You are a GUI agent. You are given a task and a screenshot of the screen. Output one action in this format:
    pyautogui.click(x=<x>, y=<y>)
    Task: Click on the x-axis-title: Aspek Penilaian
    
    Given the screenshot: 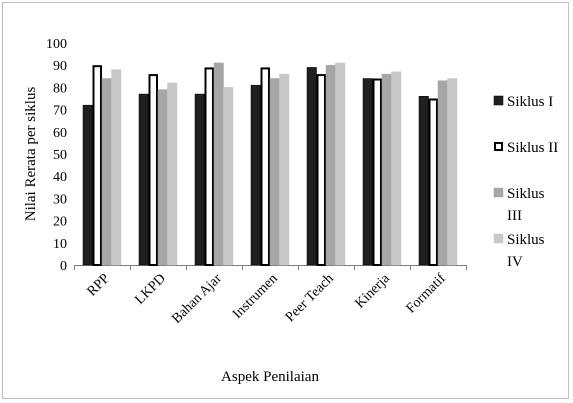 What is the action you would take?
    pyautogui.click(x=270, y=377)
    